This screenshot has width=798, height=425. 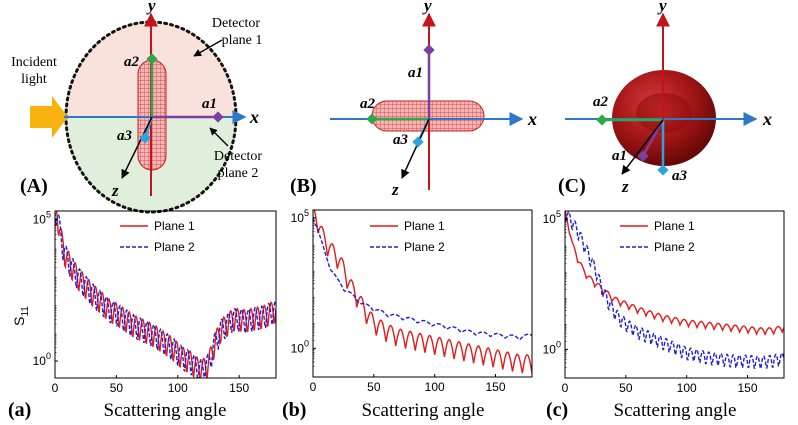 What do you see at coordinates (427, 7) in the screenshot?
I see `axis-label-y-B: y` at bounding box center [427, 7].